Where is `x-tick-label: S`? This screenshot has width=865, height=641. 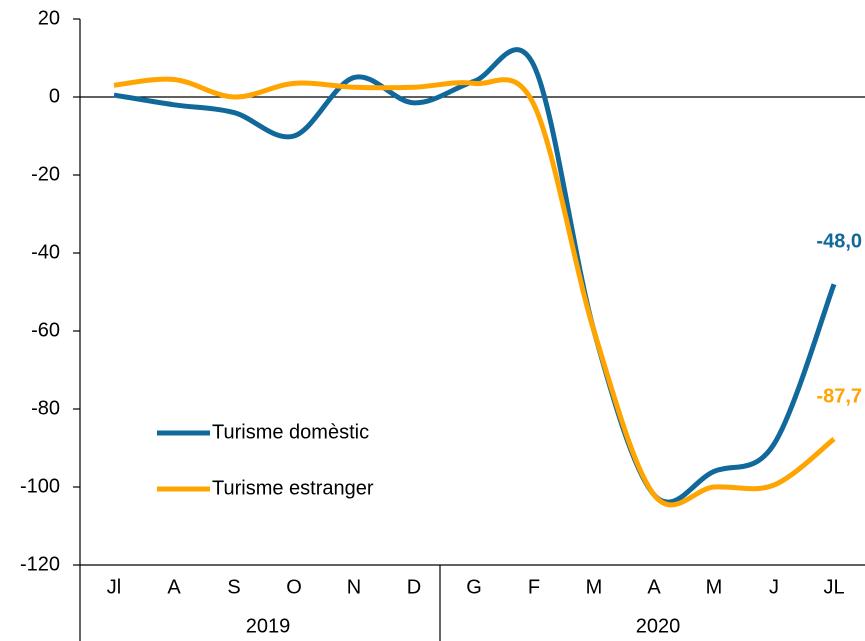
x-tick-label: S is located at coordinates (233, 587).